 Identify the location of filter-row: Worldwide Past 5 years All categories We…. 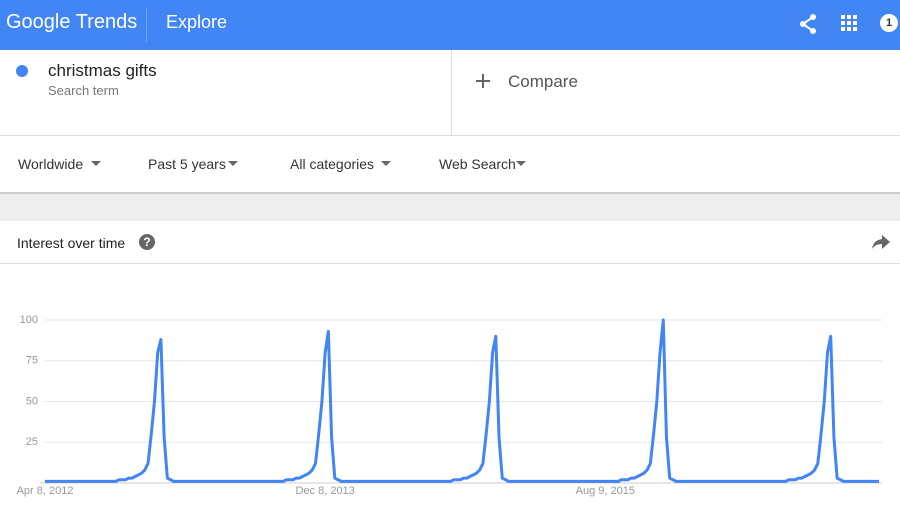
(450, 165).